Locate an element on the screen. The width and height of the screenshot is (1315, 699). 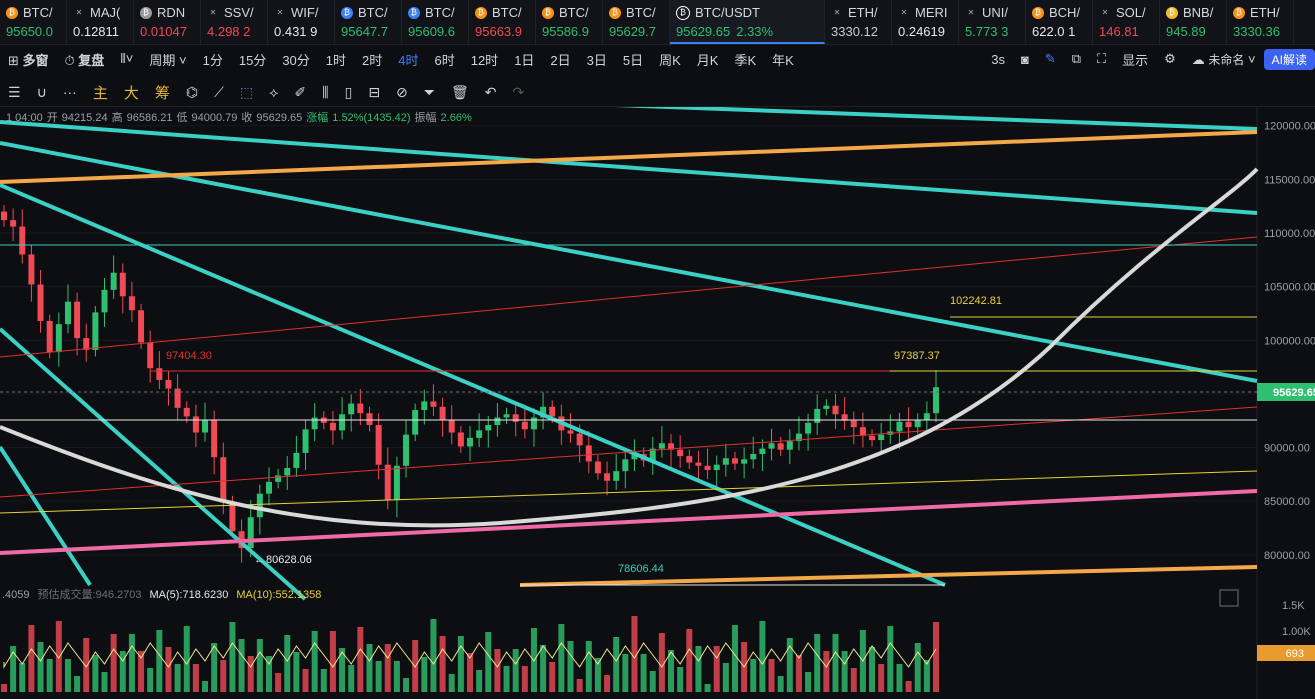
interval-11: 5日 is located at coordinates (633, 60).